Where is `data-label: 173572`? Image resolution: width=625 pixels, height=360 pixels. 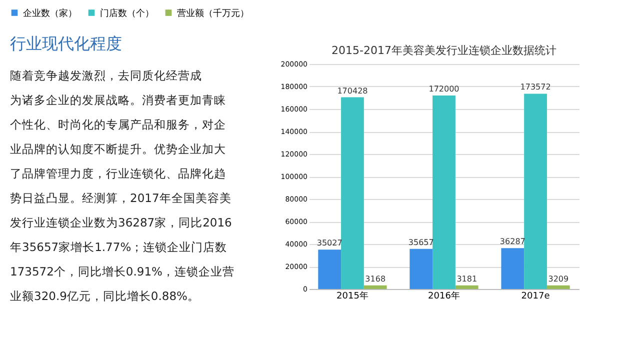
data-label: 173572 is located at coordinates (535, 87).